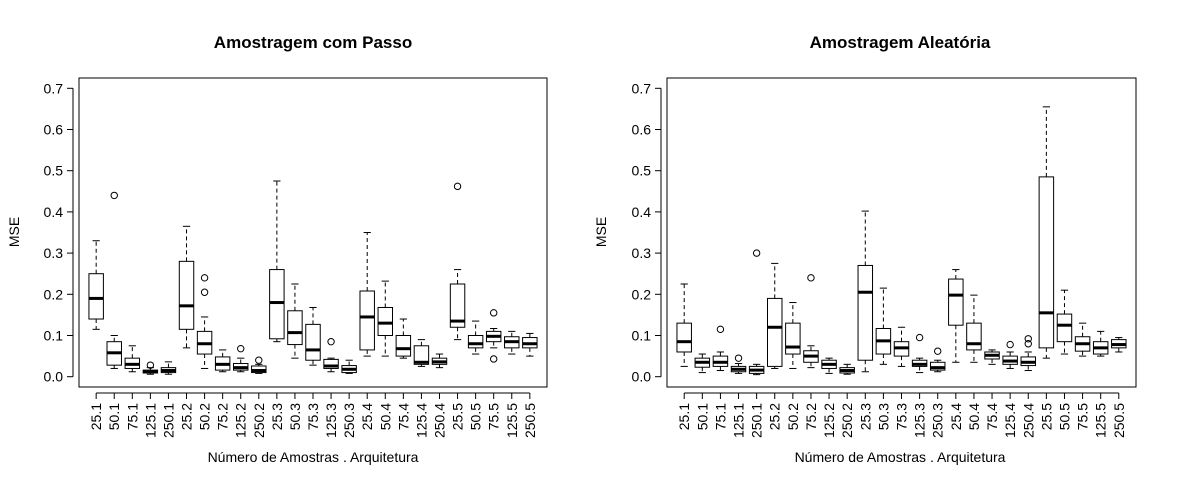 The height and width of the screenshot is (484, 1177). I want to click on boxplot-250.4, so click(439, 361).